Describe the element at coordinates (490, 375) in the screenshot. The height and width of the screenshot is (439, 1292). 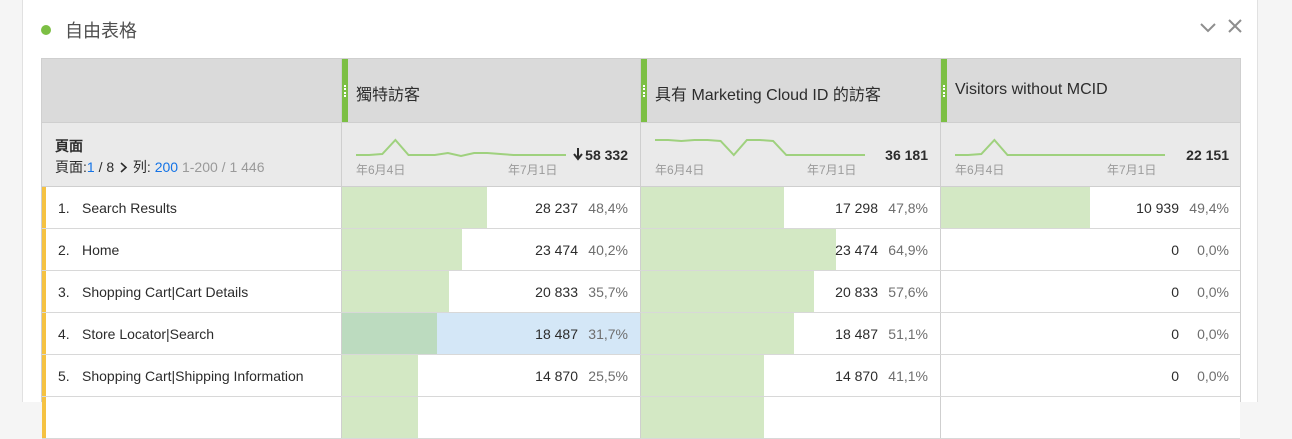
I see `metric-cell: 14 870 25,5%` at that location.